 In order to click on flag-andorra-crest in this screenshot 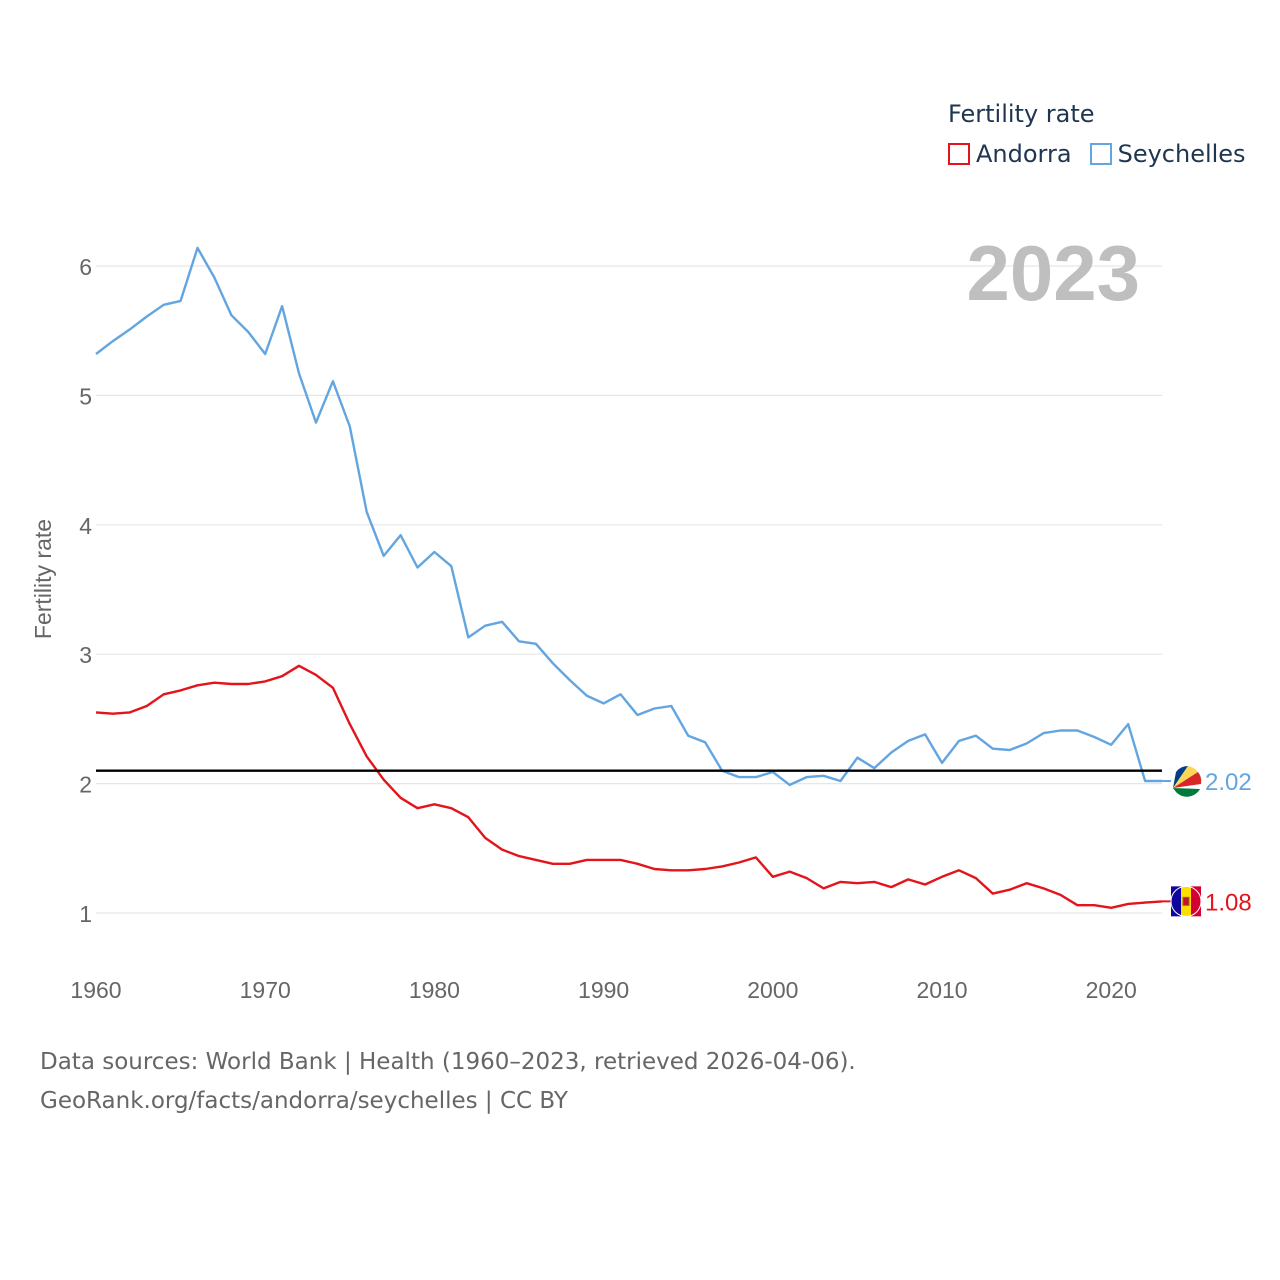, I will do `click(1186, 901)`.